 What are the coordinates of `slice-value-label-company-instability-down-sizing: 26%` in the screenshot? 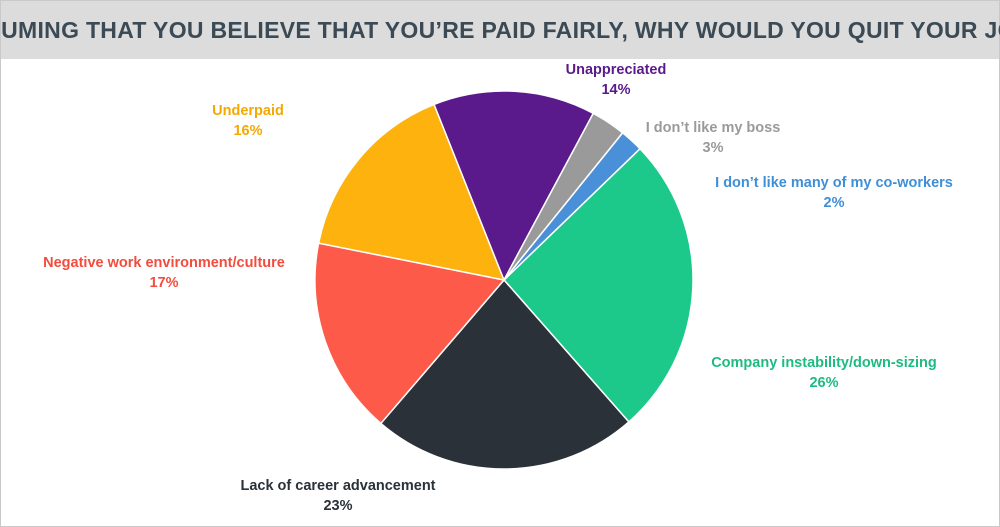 It's located at (823, 383).